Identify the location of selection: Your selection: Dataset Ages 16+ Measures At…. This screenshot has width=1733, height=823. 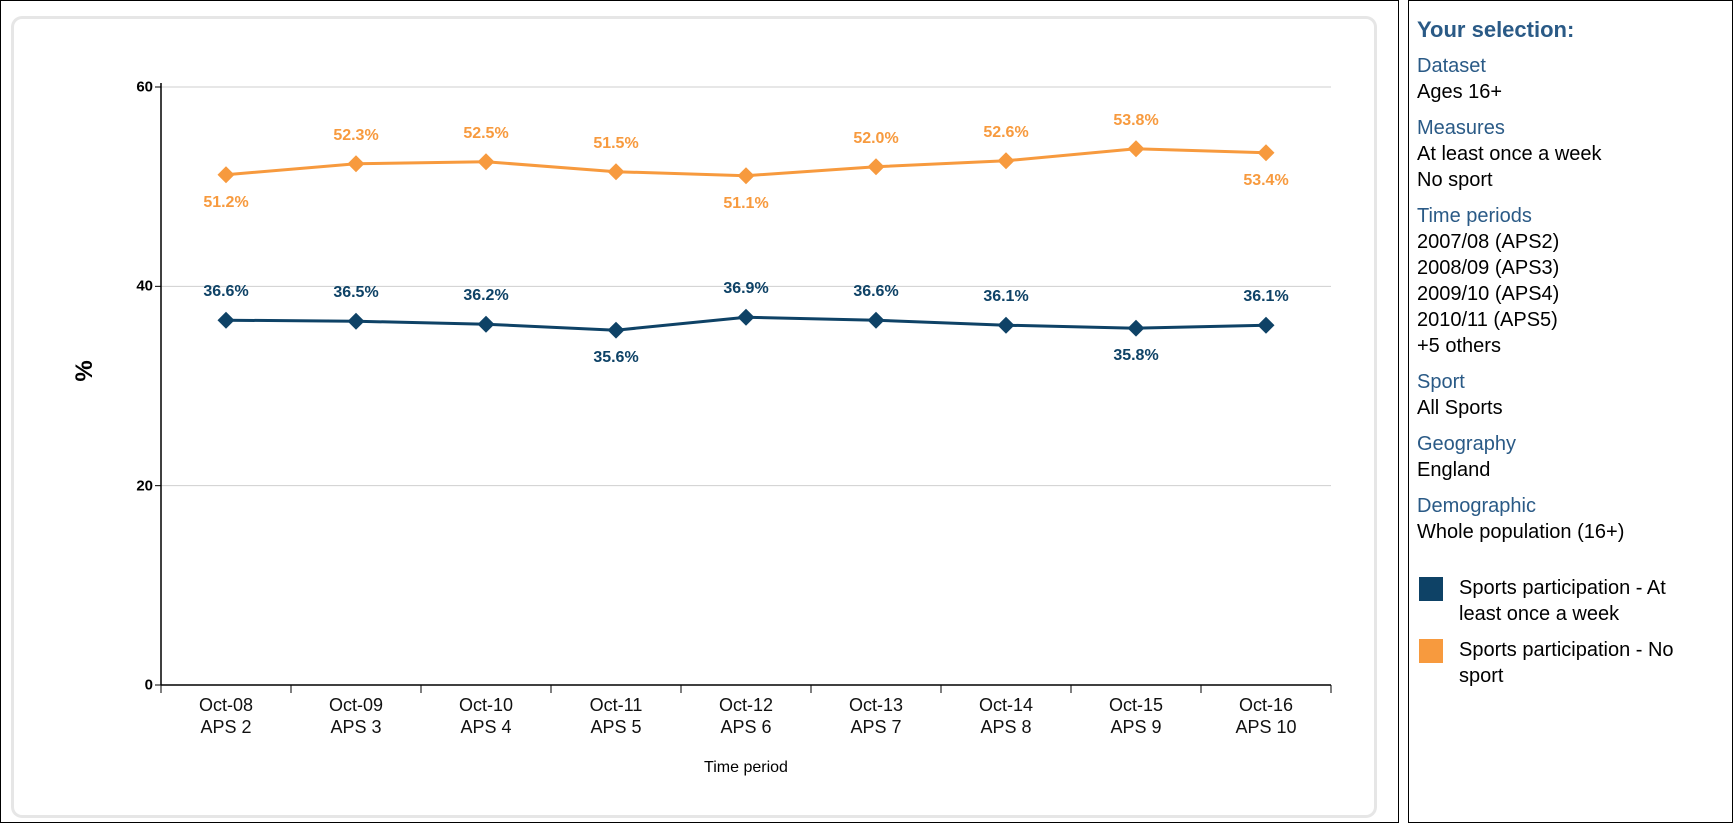
(1558, 353).